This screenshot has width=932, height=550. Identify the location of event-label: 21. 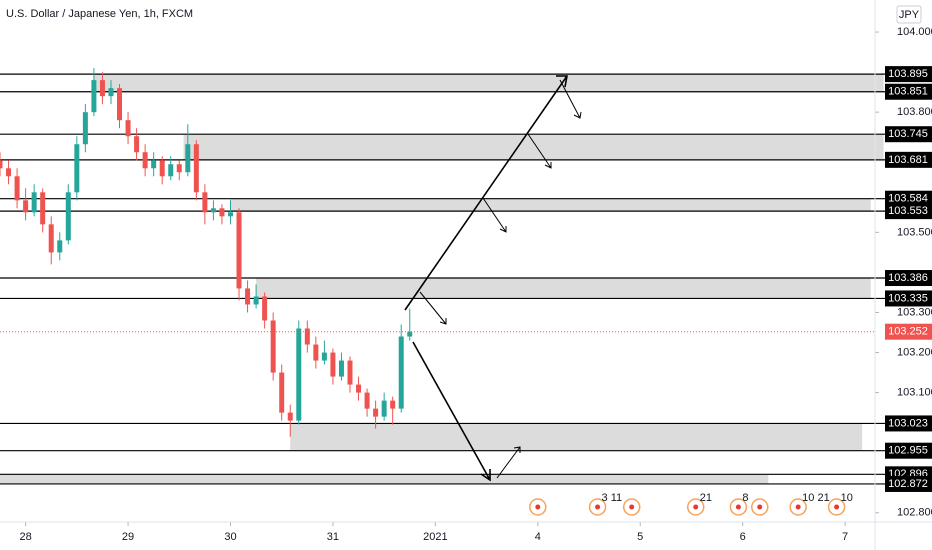
(706, 498).